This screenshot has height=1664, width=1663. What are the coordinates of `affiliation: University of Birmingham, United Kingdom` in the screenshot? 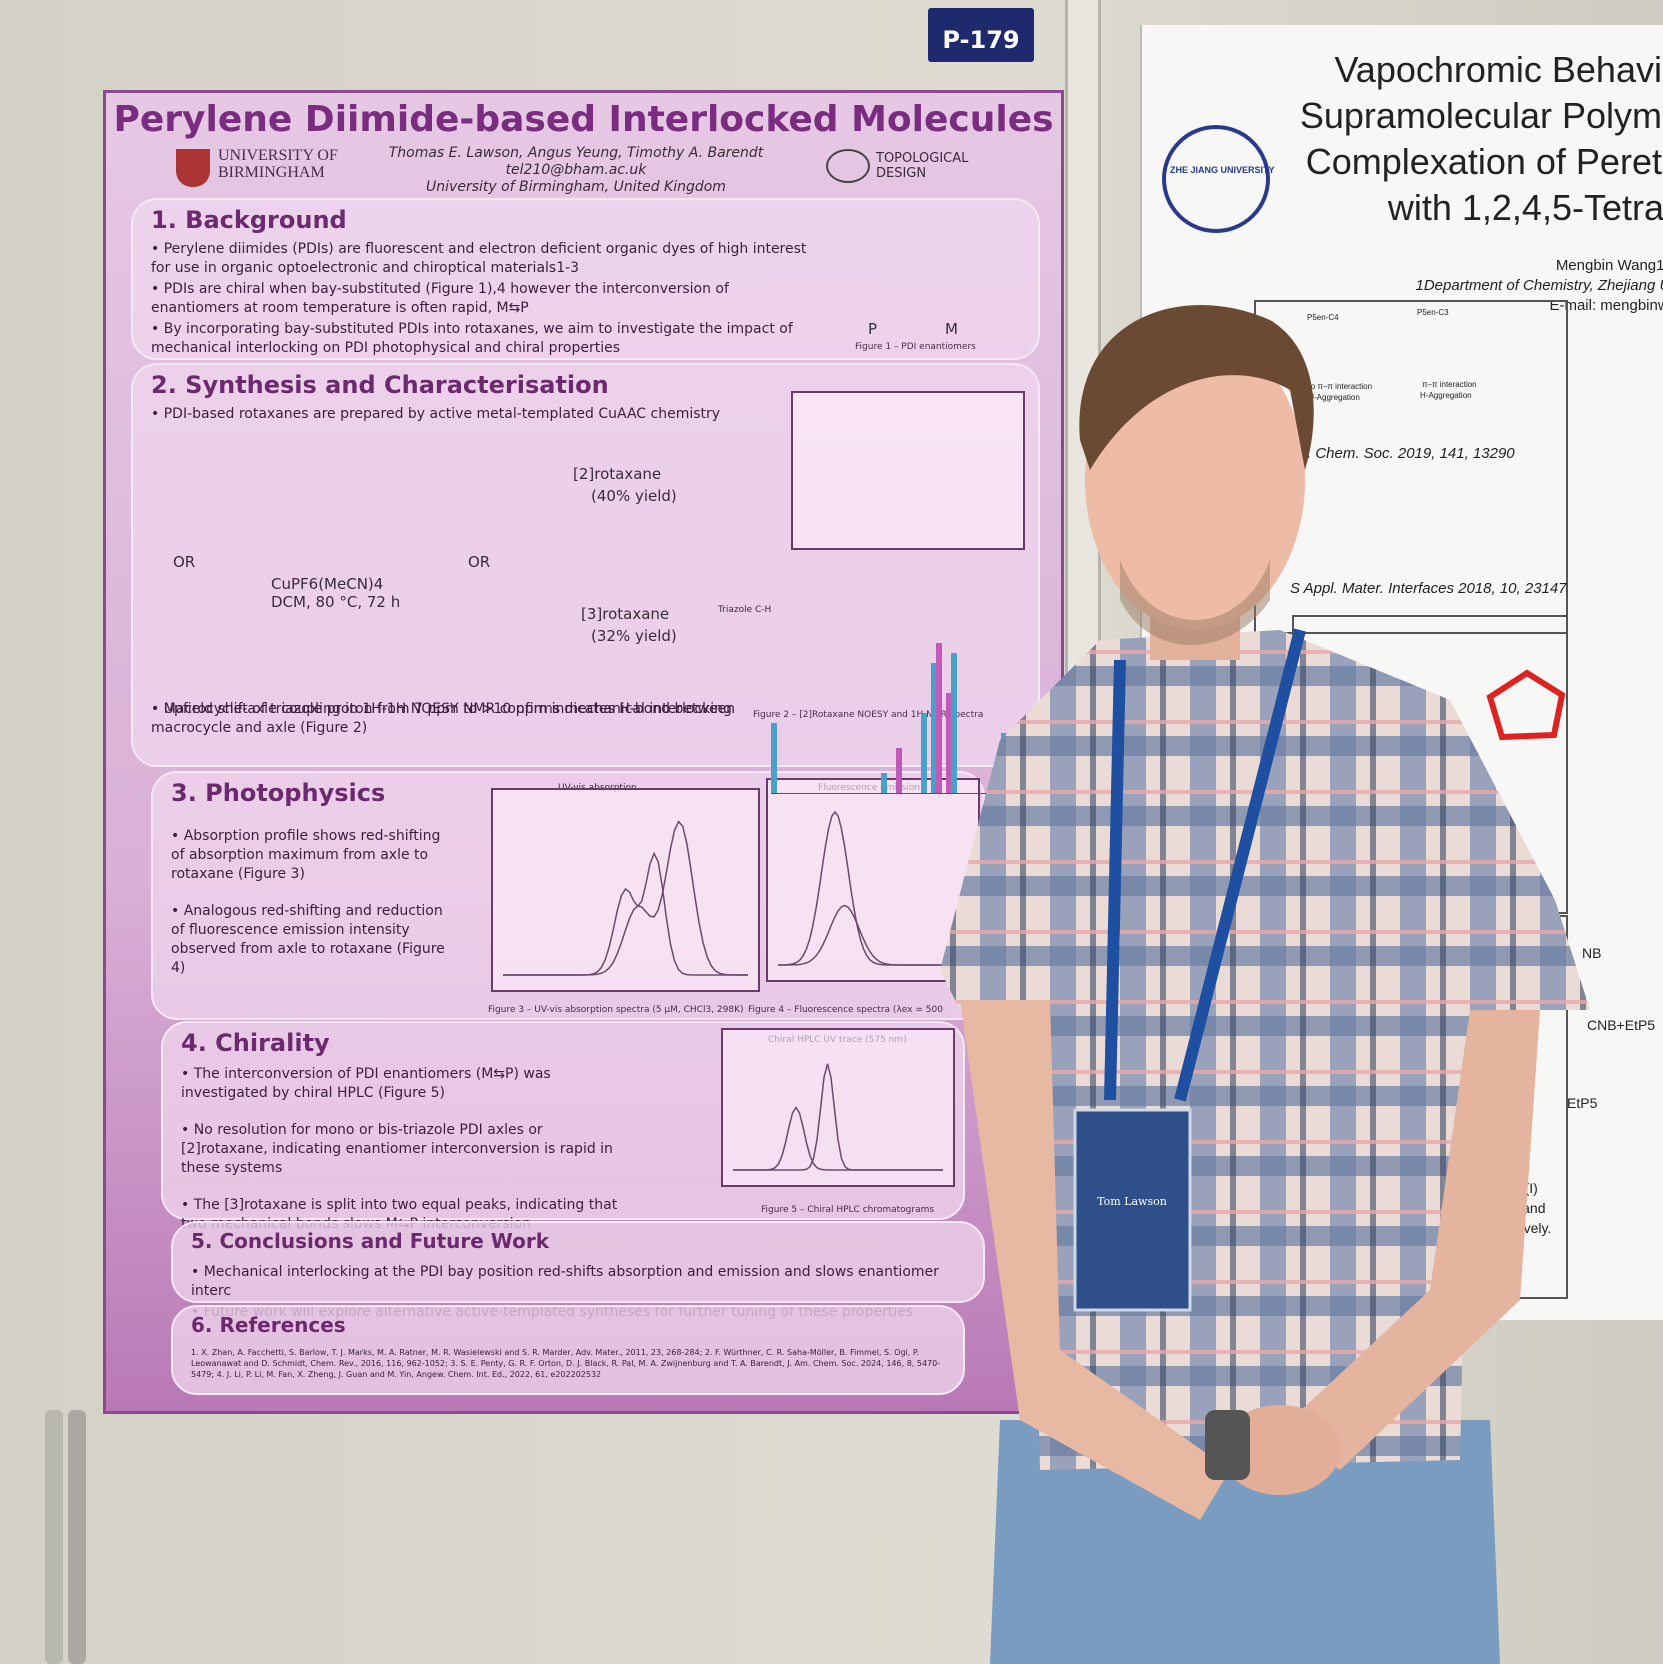 It's located at (576, 187).